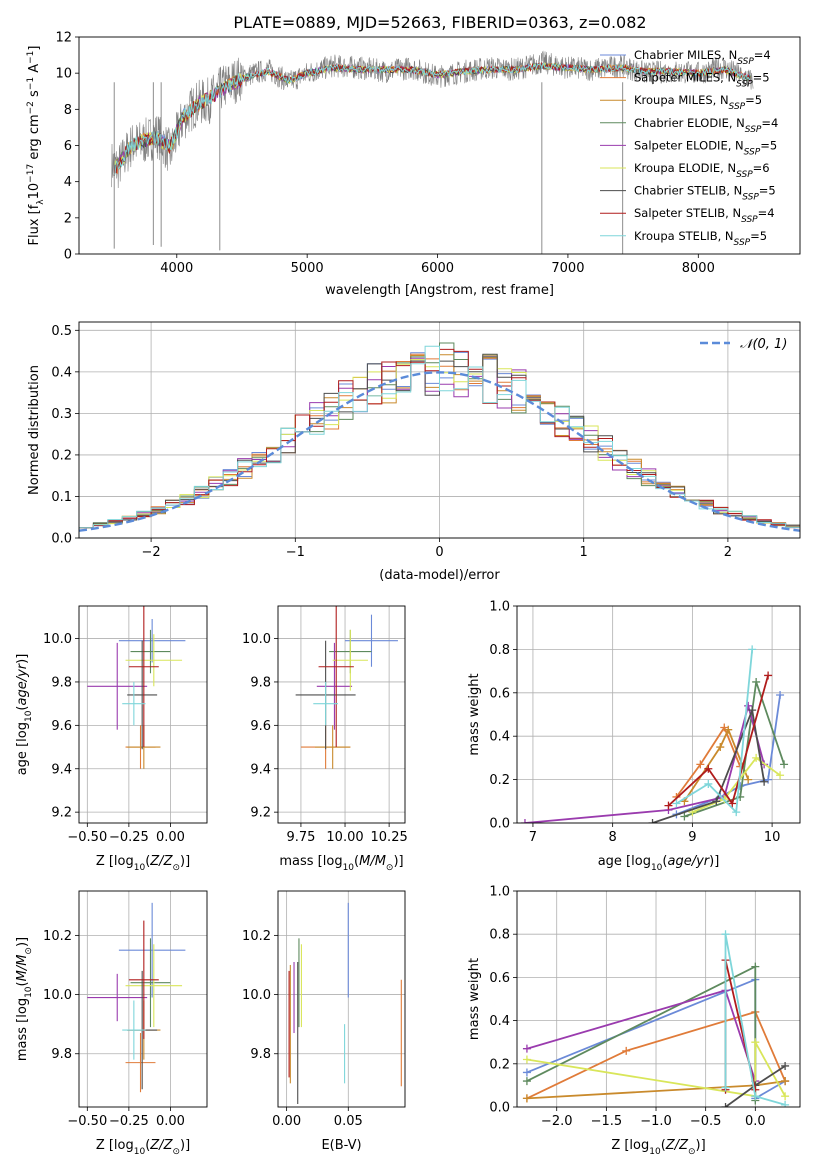  I want to click on plot-area-z-weight, so click(656, 1018).